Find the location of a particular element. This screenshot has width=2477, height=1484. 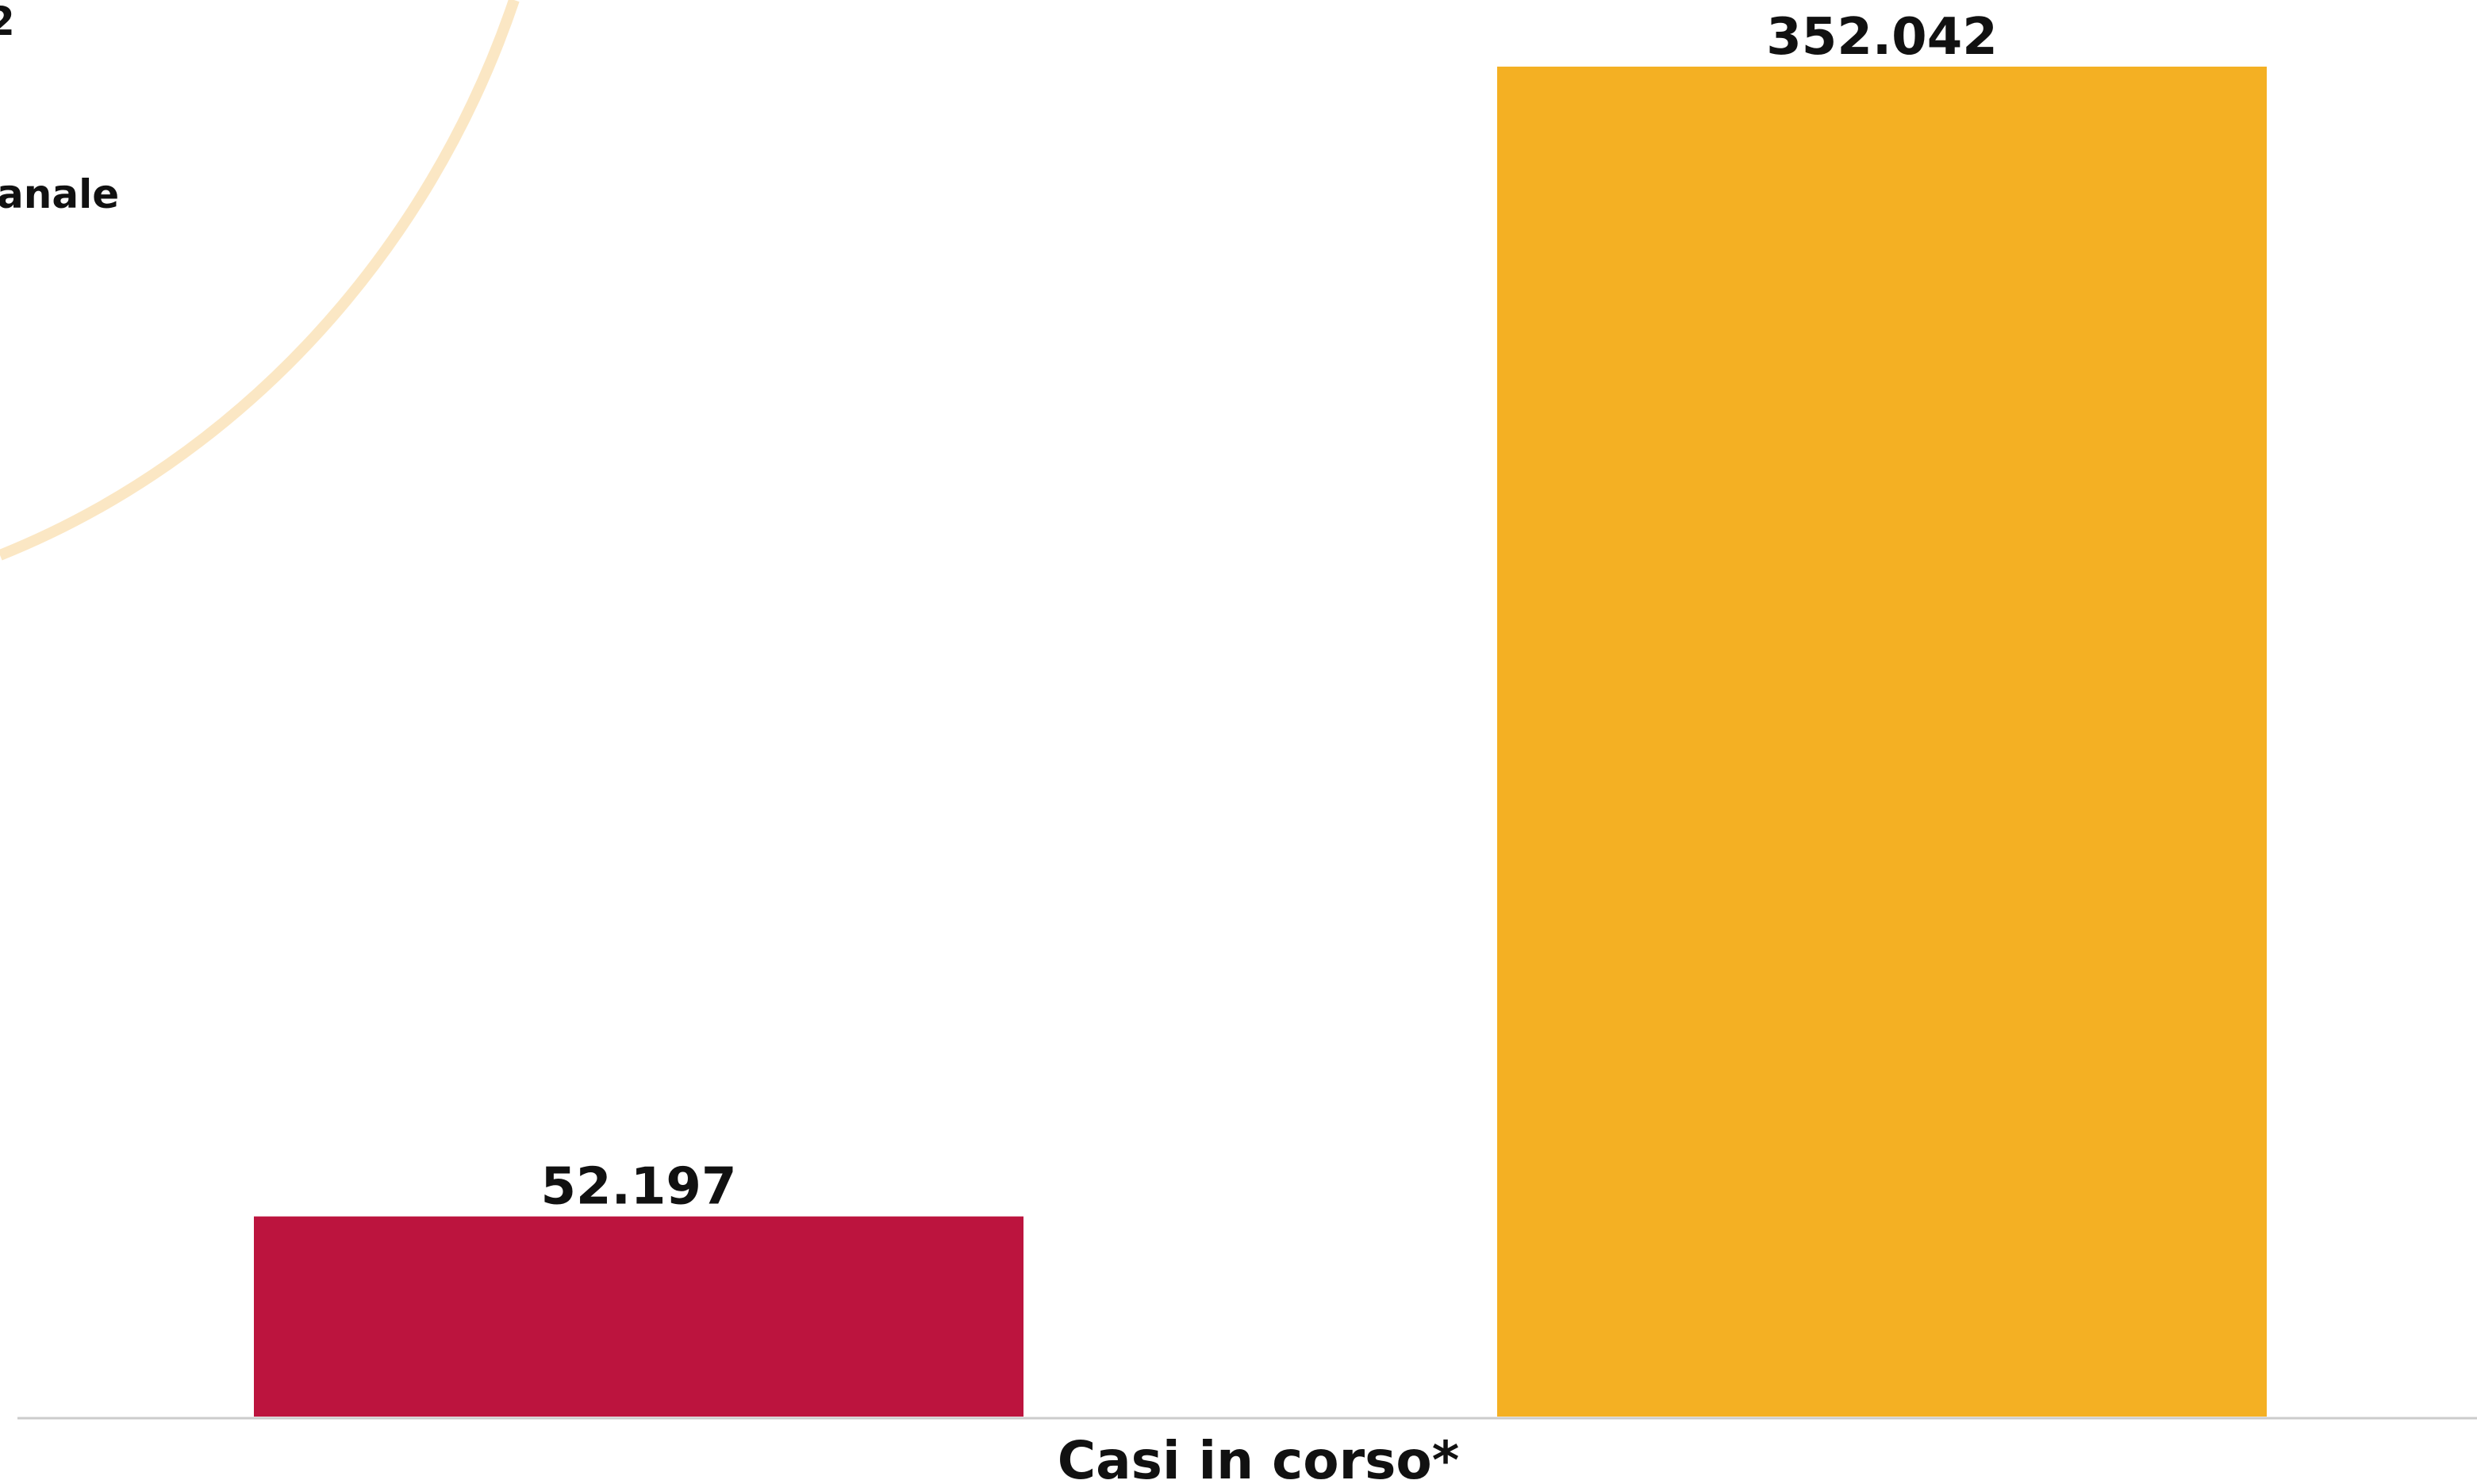

legend-fragment-top: 2 is located at coordinates (8, 22).